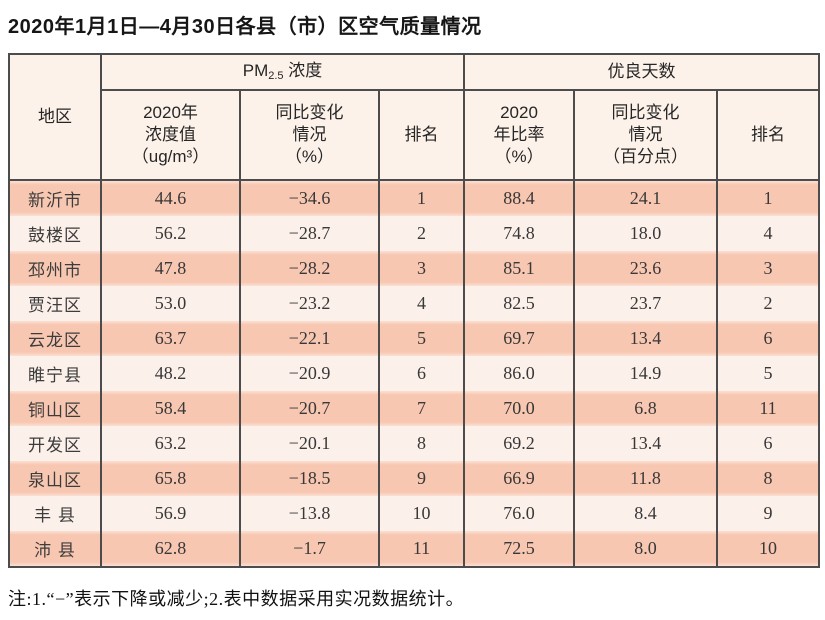 The image size is (825, 620). I want to click on table-row: 贾汪区 53.0 −23.2 4 82.5 23.7 2, so click(414, 303).